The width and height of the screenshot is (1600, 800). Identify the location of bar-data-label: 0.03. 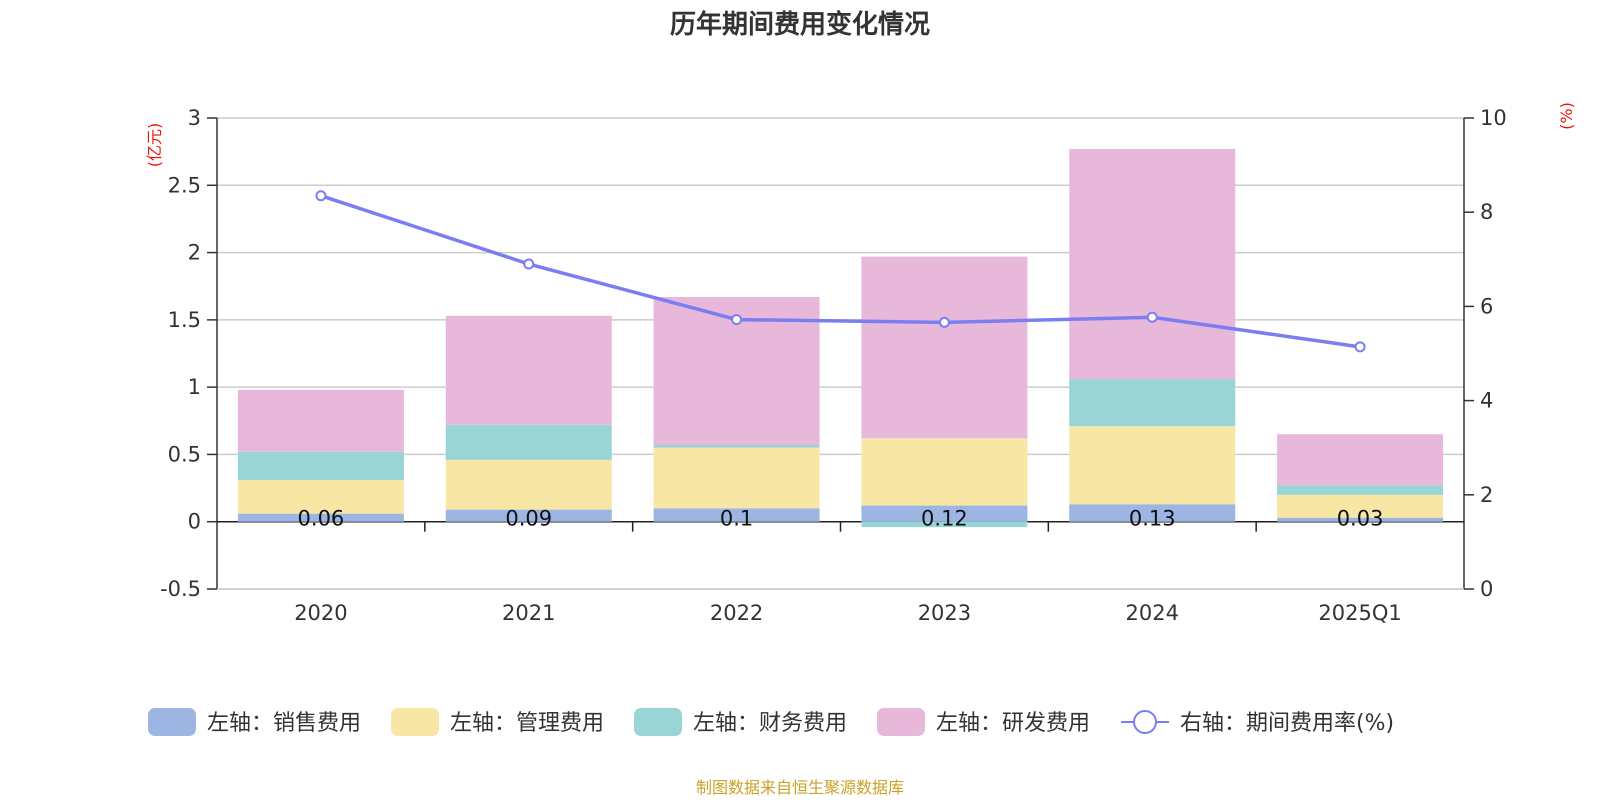
(1360, 519).